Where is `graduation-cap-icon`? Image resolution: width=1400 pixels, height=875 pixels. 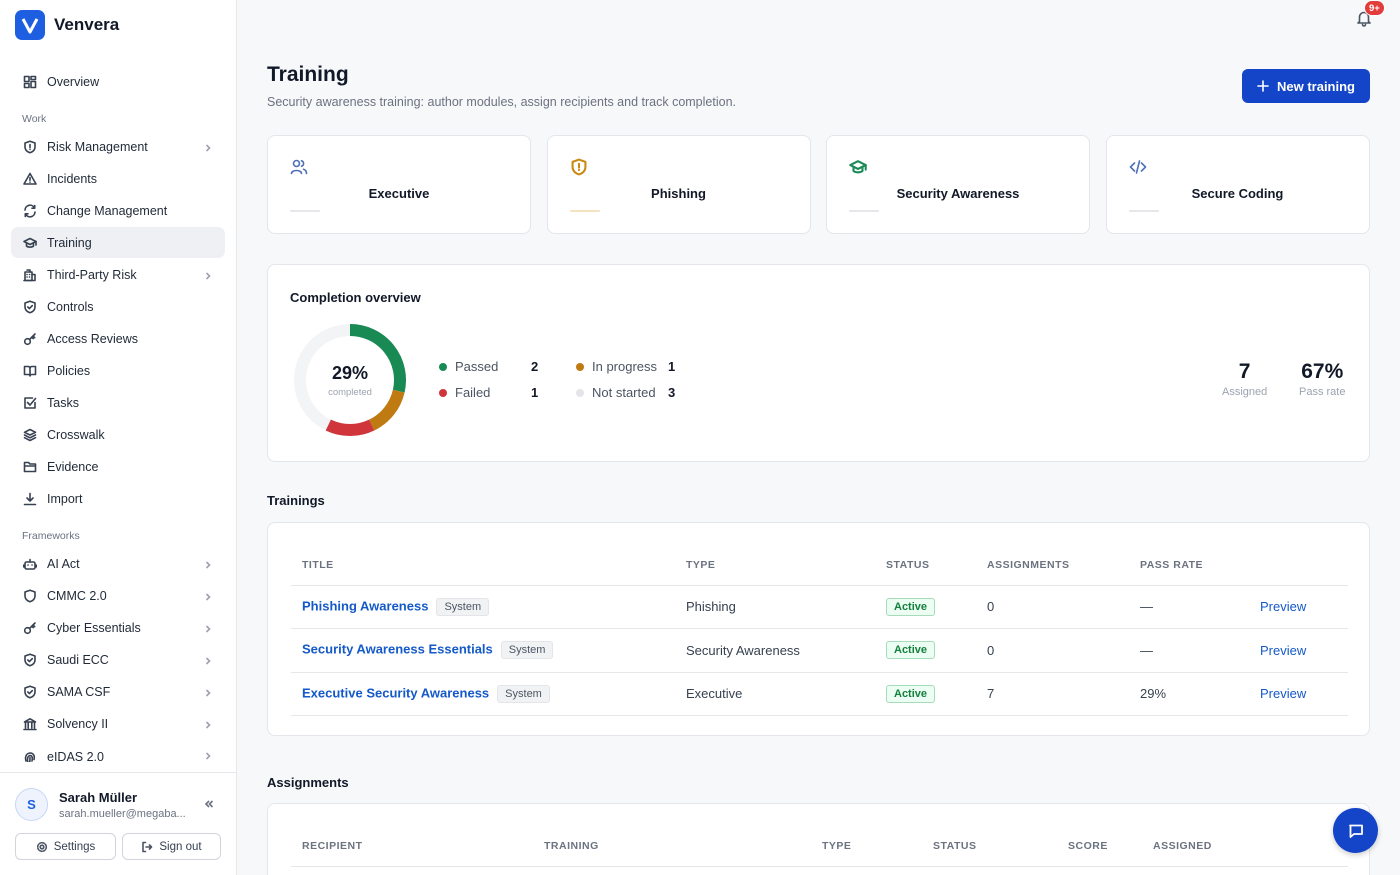 graduation-cap-icon is located at coordinates (859, 168).